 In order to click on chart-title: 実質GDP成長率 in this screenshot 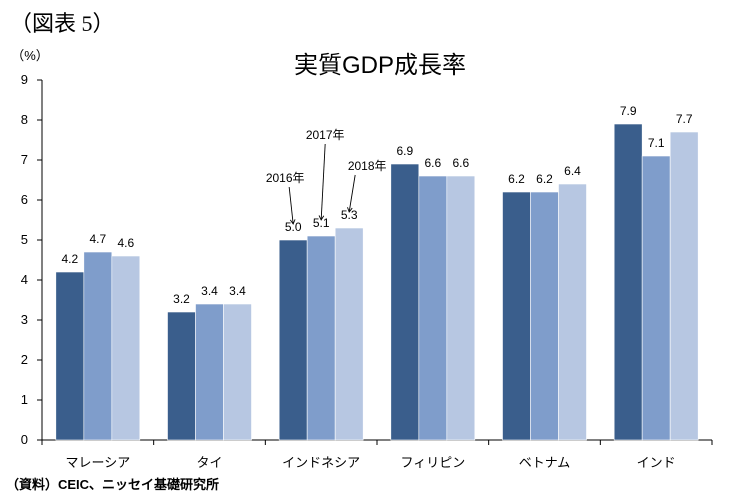, I will do `click(380, 65)`.